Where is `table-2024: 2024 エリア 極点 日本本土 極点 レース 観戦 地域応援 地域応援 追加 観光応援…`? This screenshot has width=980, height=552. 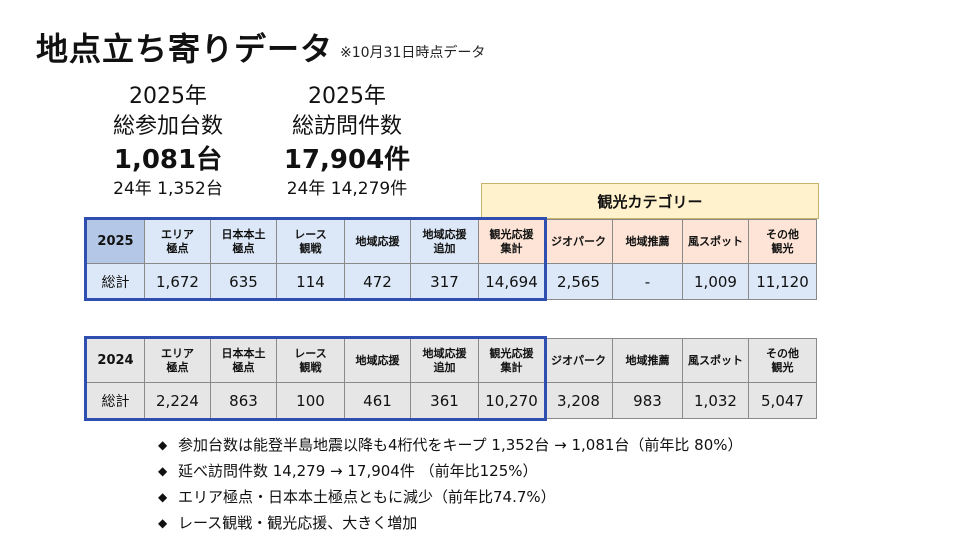 table-2024: 2024 エリア 極点 日本本土 極点 レース 観戦 地域応援 地域応援 追加 観光応援… is located at coordinates (451, 378).